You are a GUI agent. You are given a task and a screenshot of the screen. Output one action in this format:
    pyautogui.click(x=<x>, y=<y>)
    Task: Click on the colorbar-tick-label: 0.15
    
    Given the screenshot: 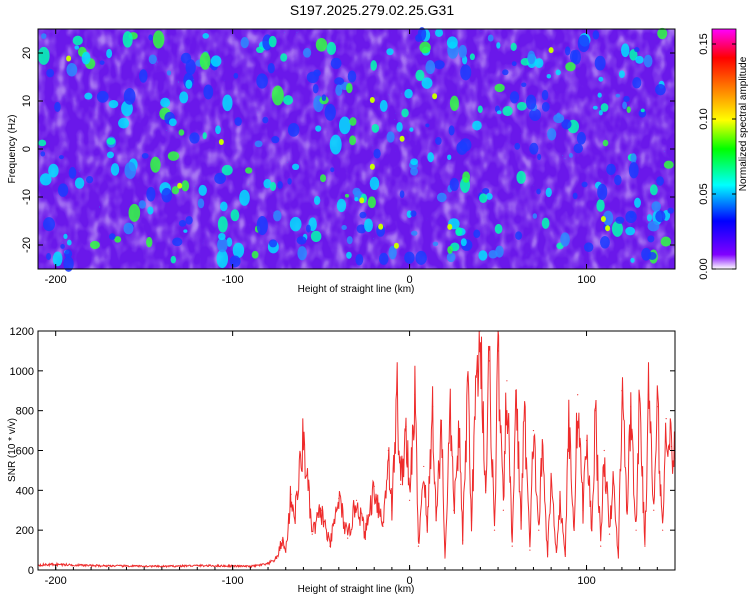 What is the action you would take?
    pyautogui.click(x=704, y=43)
    